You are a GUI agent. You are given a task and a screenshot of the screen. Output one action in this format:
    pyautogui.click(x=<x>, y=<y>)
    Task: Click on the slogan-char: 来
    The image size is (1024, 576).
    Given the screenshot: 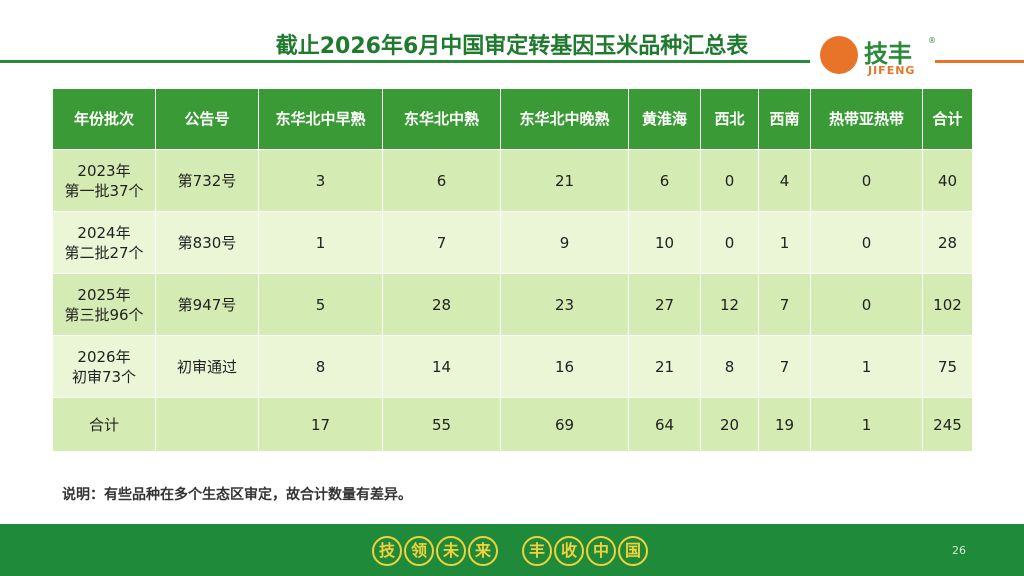 What is the action you would take?
    pyautogui.click(x=483, y=551)
    